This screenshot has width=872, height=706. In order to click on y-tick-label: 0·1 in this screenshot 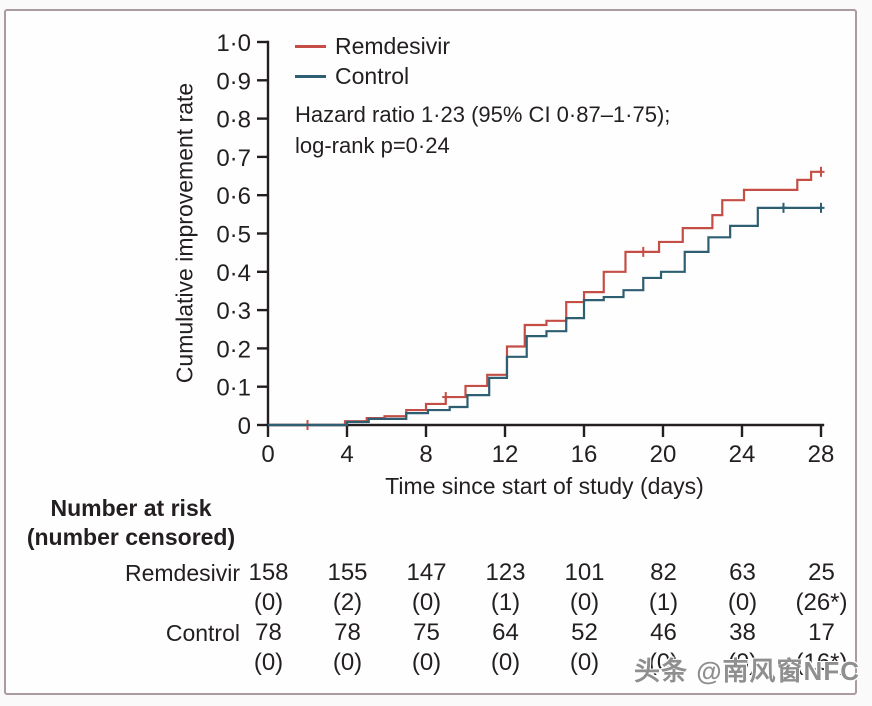, I will do `click(233, 388)`.